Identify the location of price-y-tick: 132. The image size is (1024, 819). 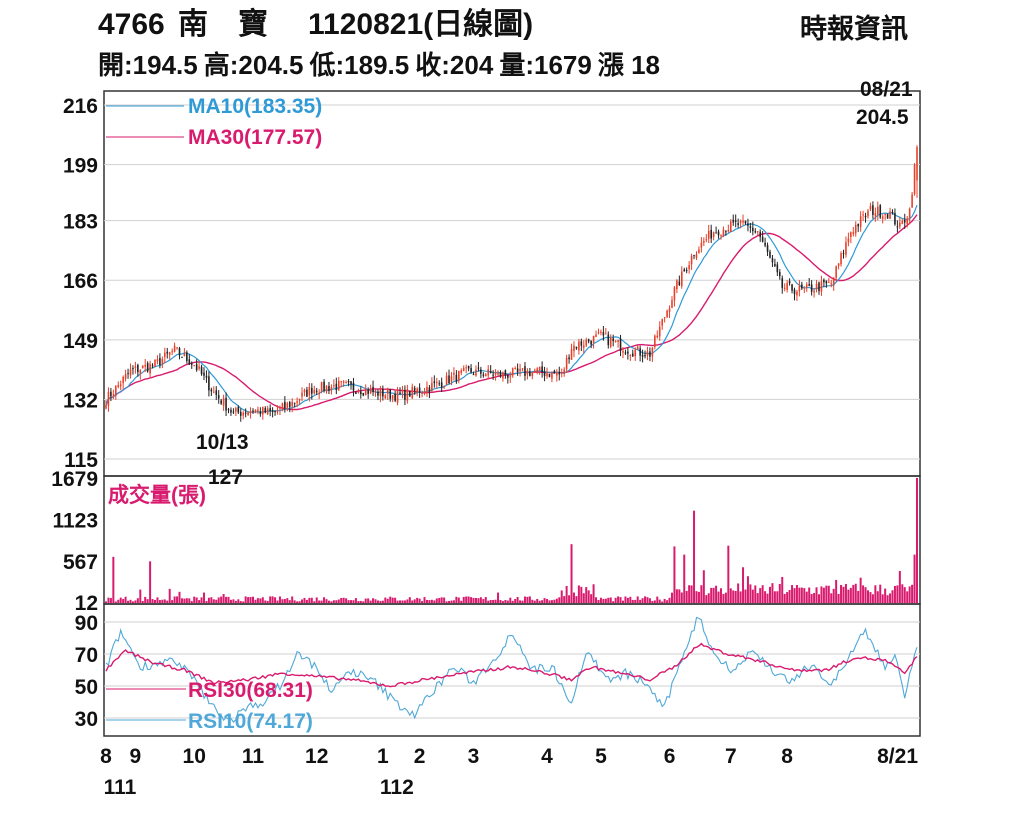
(80, 400).